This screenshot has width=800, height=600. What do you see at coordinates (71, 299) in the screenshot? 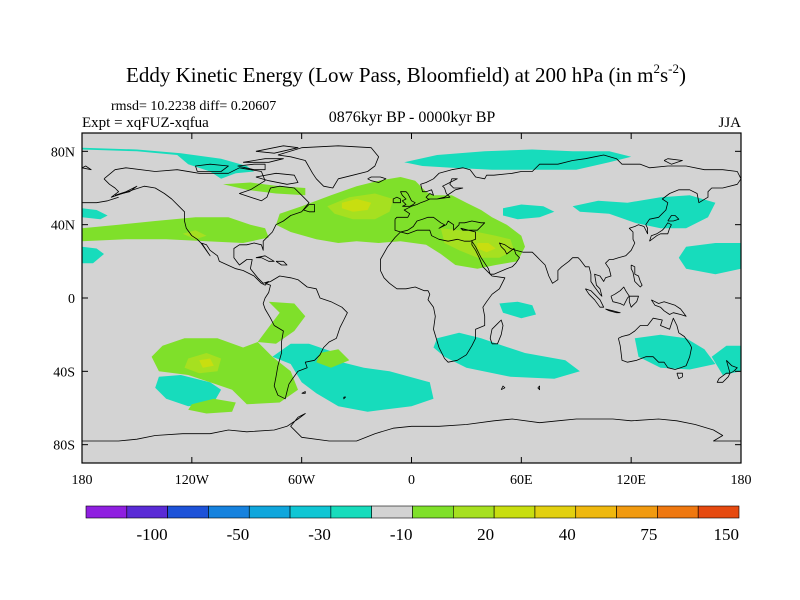
I see `y-tick-label-2: 0` at bounding box center [71, 299].